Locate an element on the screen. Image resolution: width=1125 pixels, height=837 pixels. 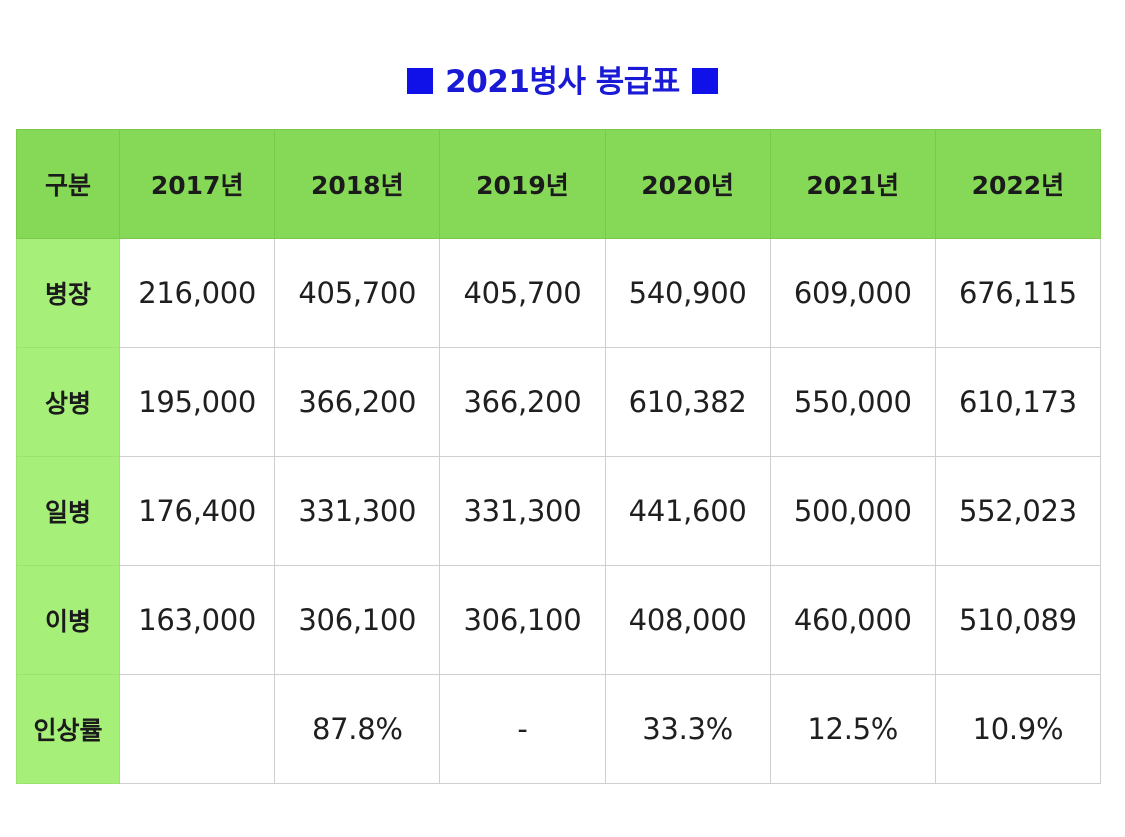
table-cell: 460,000 is located at coordinates (852, 620).